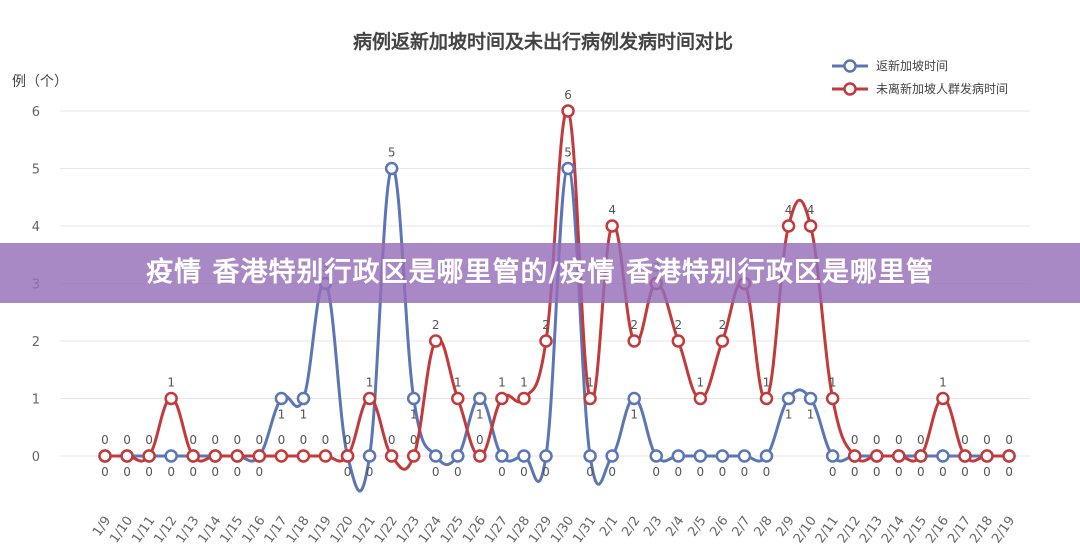 Image resolution: width=1080 pixels, height=547 pixels. What do you see at coordinates (893, 530) in the screenshot?
I see `x-tick-label: 2/14` at bounding box center [893, 530].